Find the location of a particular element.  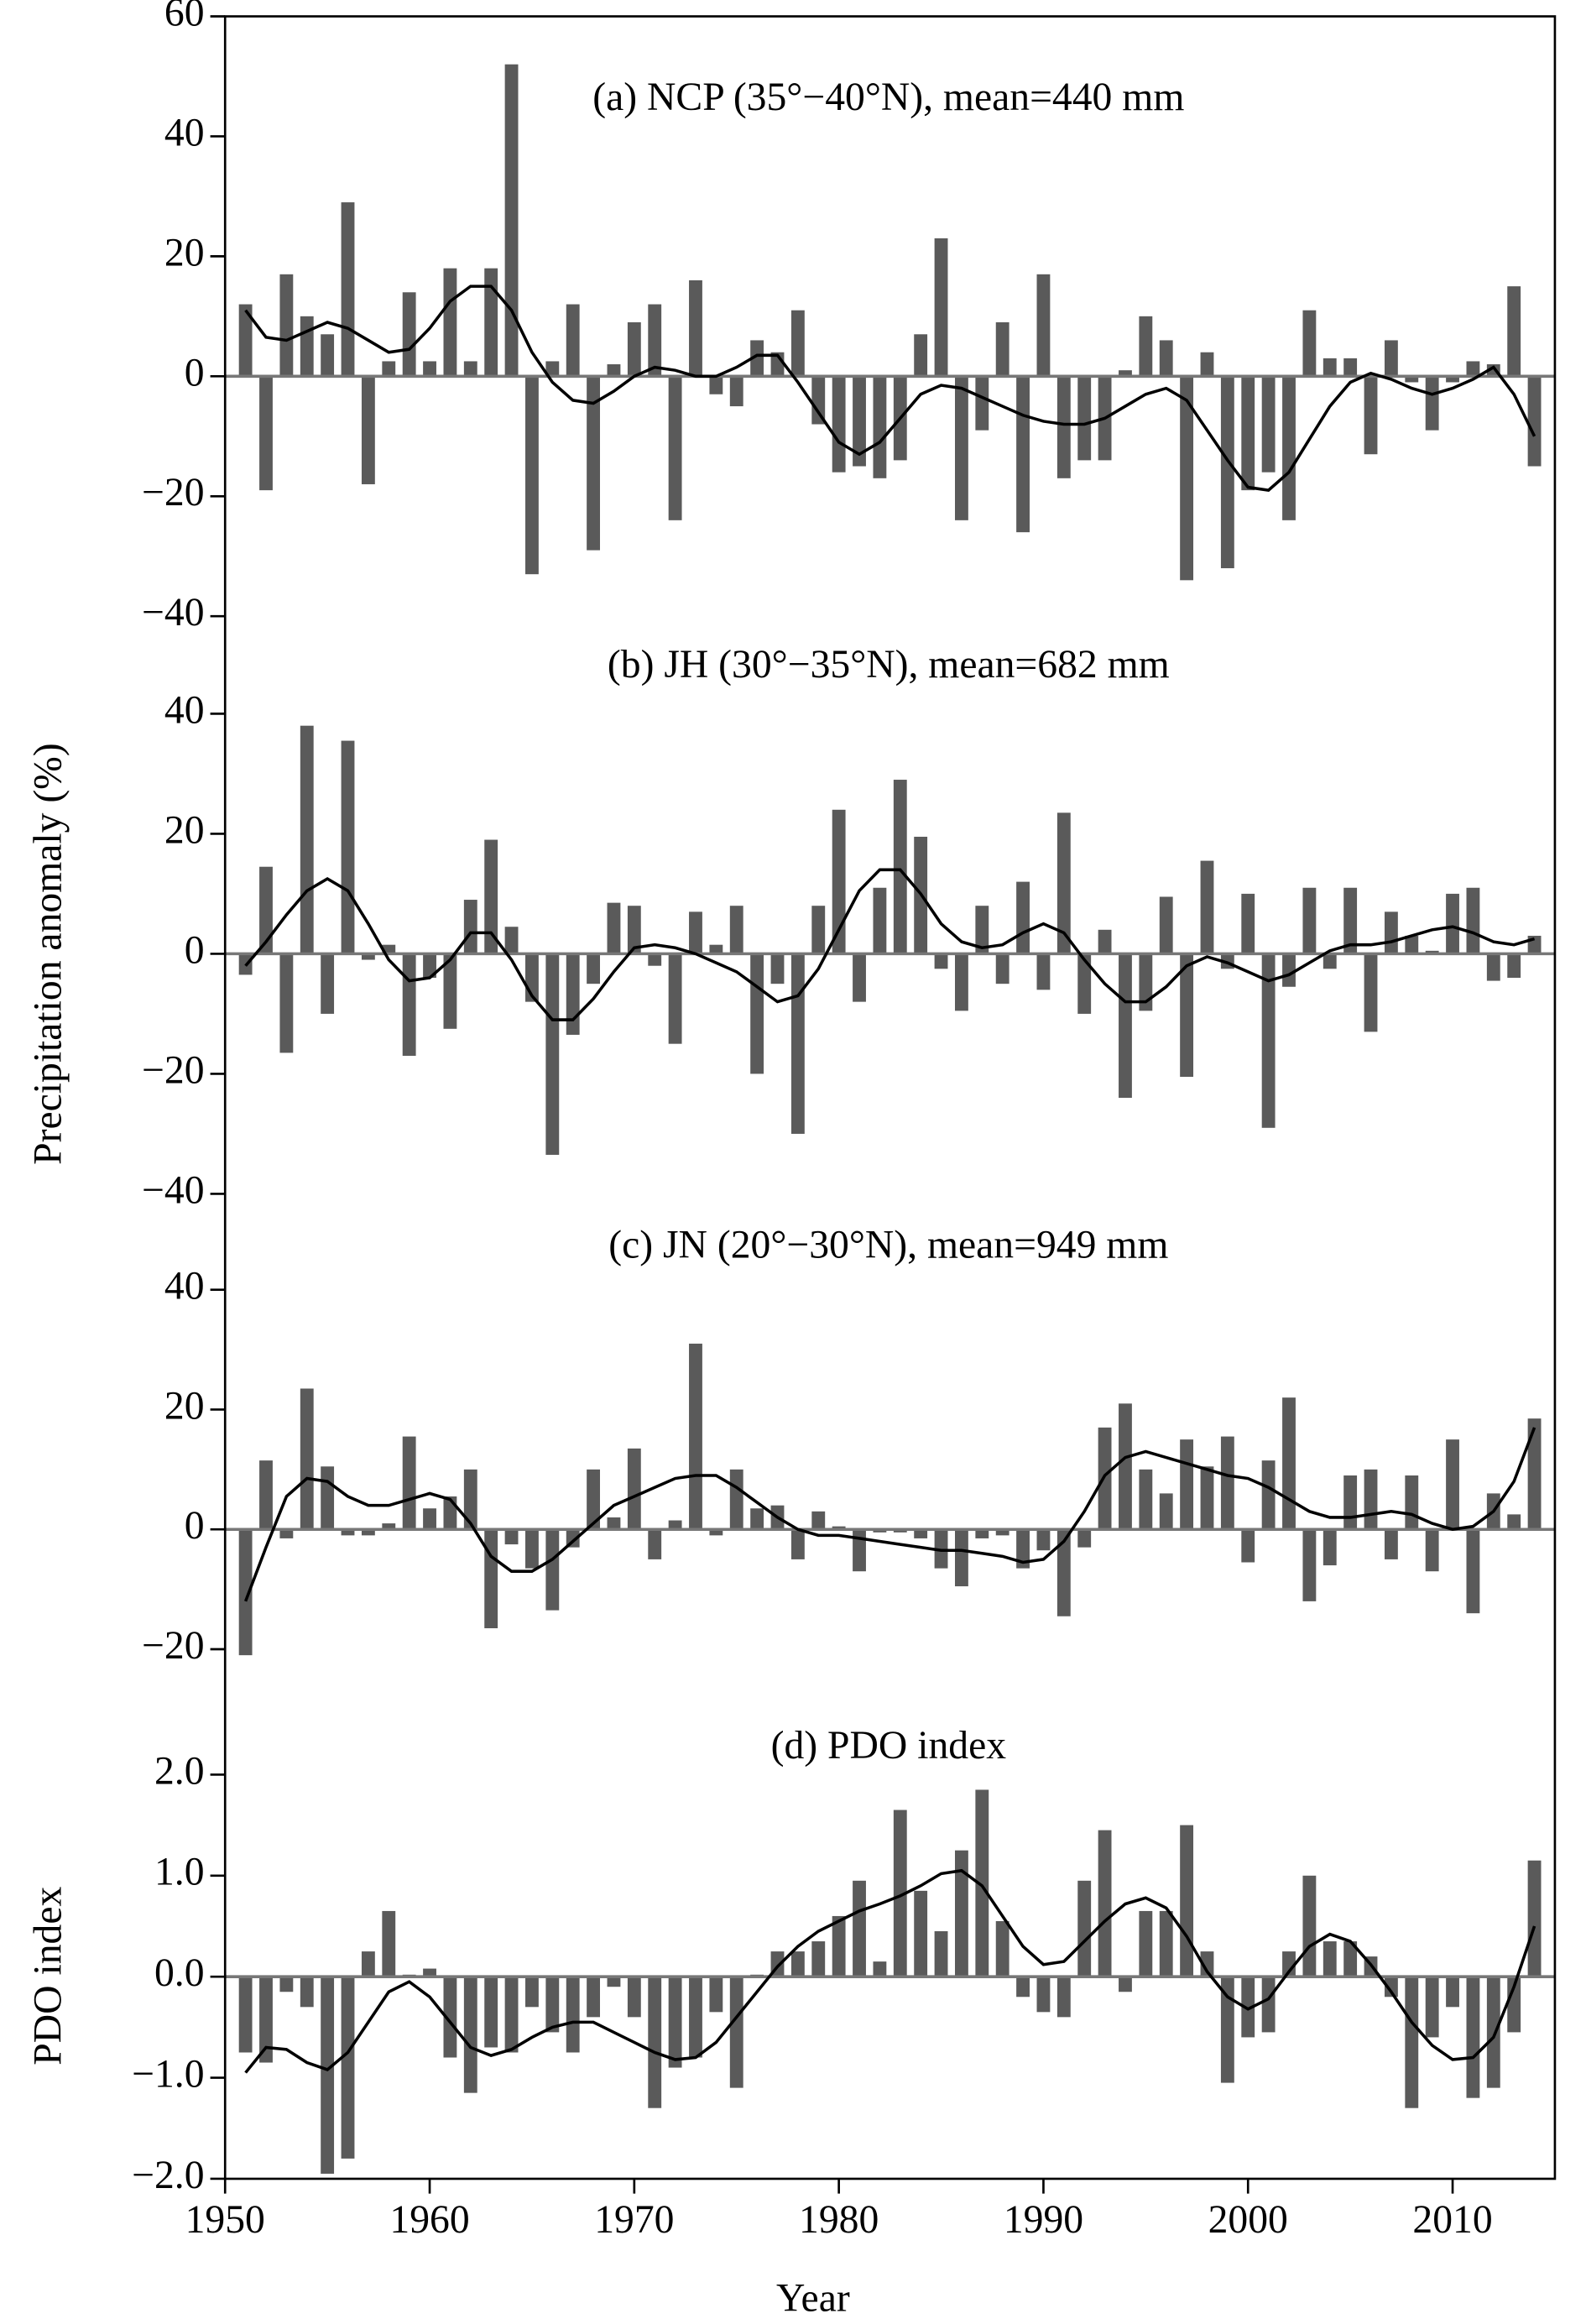

x-axis-label: Year is located at coordinates (813, 2298).